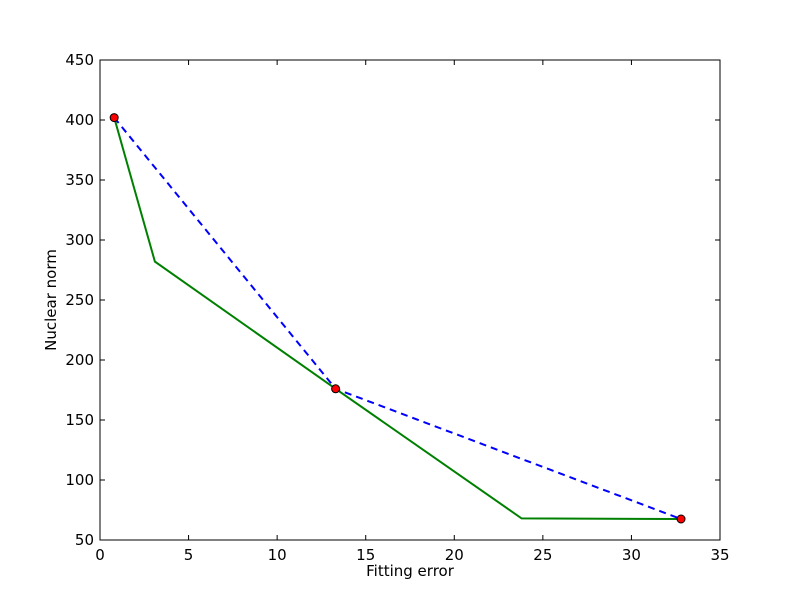  What do you see at coordinates (79, 480) in the screenshot?
I see `y-tick-label: 100` at bounding box center [79, 480].